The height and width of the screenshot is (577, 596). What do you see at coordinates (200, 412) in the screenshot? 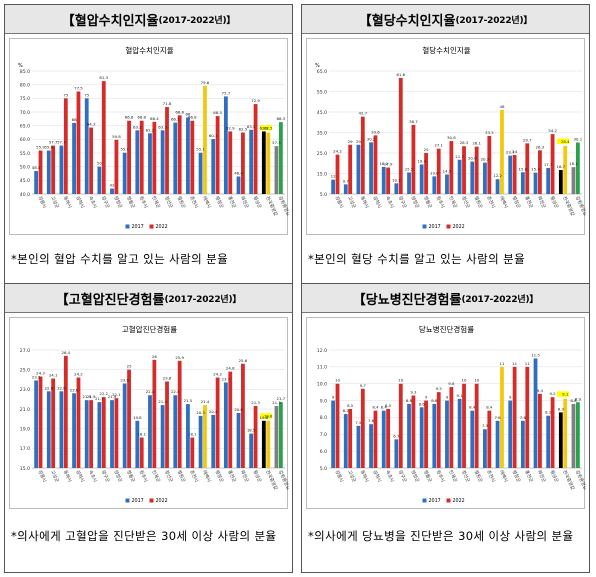
I see `data-label: 20.3` at bounding box center [200, 412].